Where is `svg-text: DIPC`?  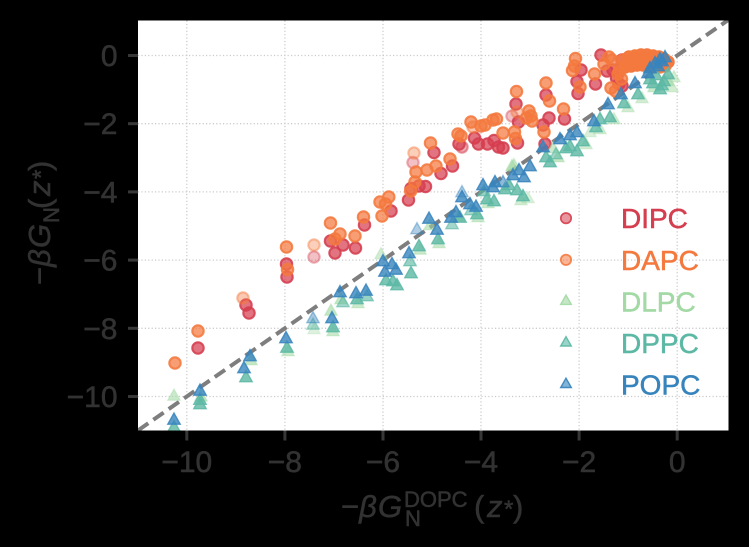 svg-text: DIPC is located at coordinates (654, 218).